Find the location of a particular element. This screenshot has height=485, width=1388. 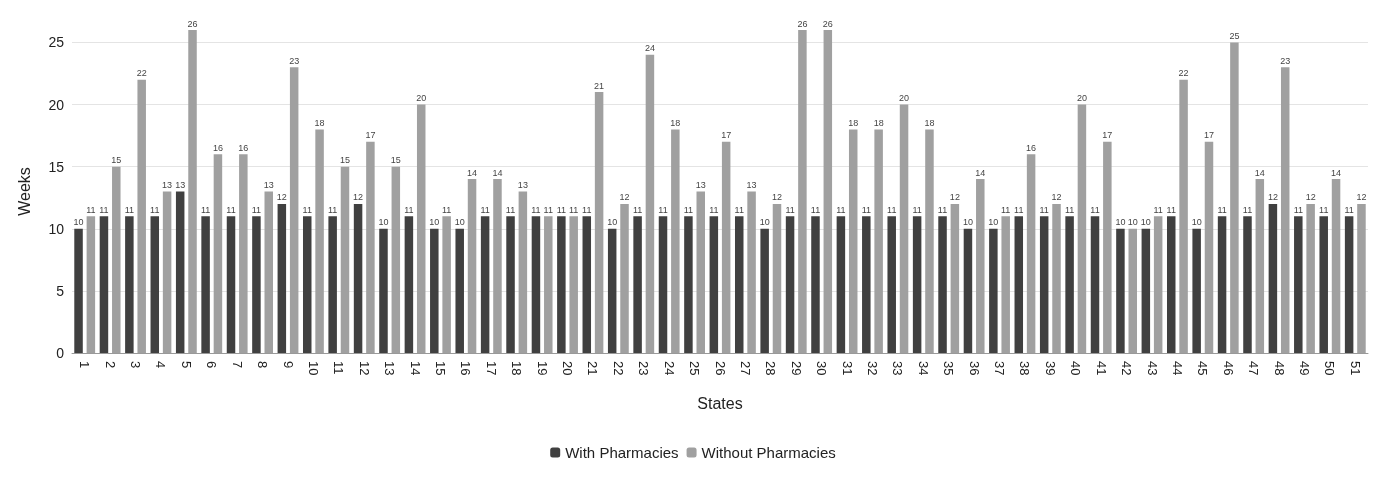

y-tick-label: 20 is located at coordinates (56, 104).